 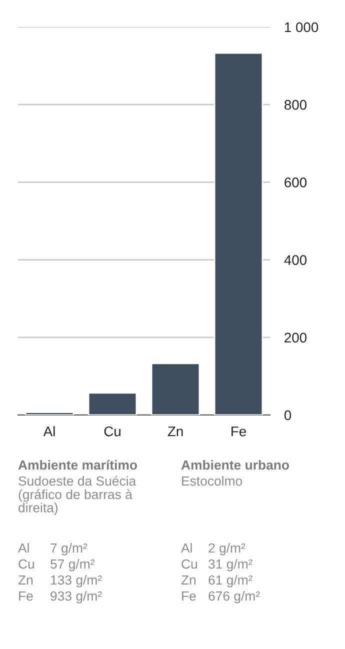 I want to click on x-tick-label: Al, so click(x=49, y=431).